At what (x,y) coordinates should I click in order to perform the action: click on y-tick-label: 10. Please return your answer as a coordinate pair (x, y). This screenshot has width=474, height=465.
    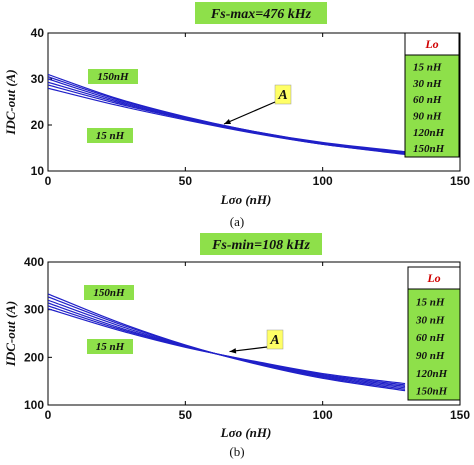
    Looking at the image, I should click on (38, 171).